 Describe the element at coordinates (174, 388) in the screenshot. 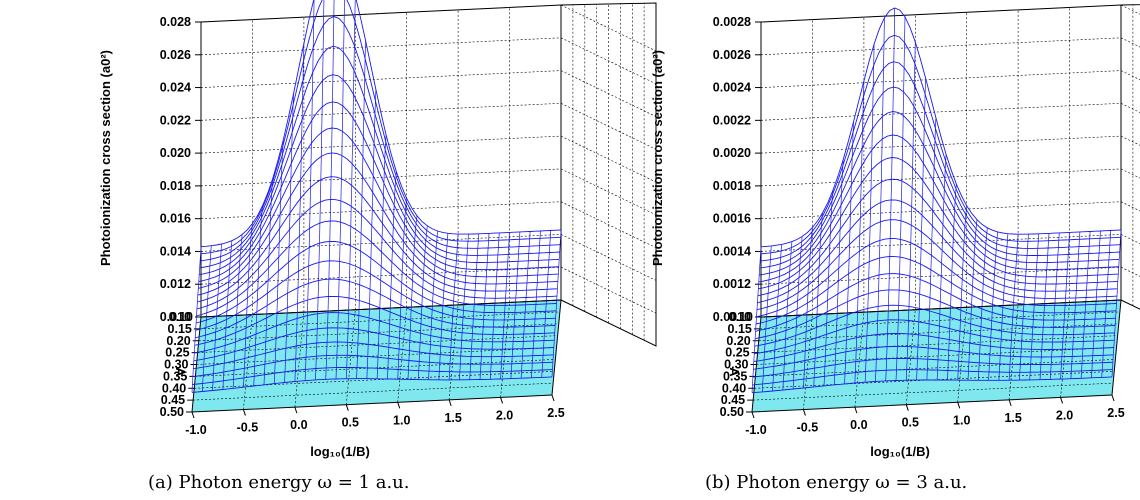

I see `a-tick-label: 0.40` at that location.